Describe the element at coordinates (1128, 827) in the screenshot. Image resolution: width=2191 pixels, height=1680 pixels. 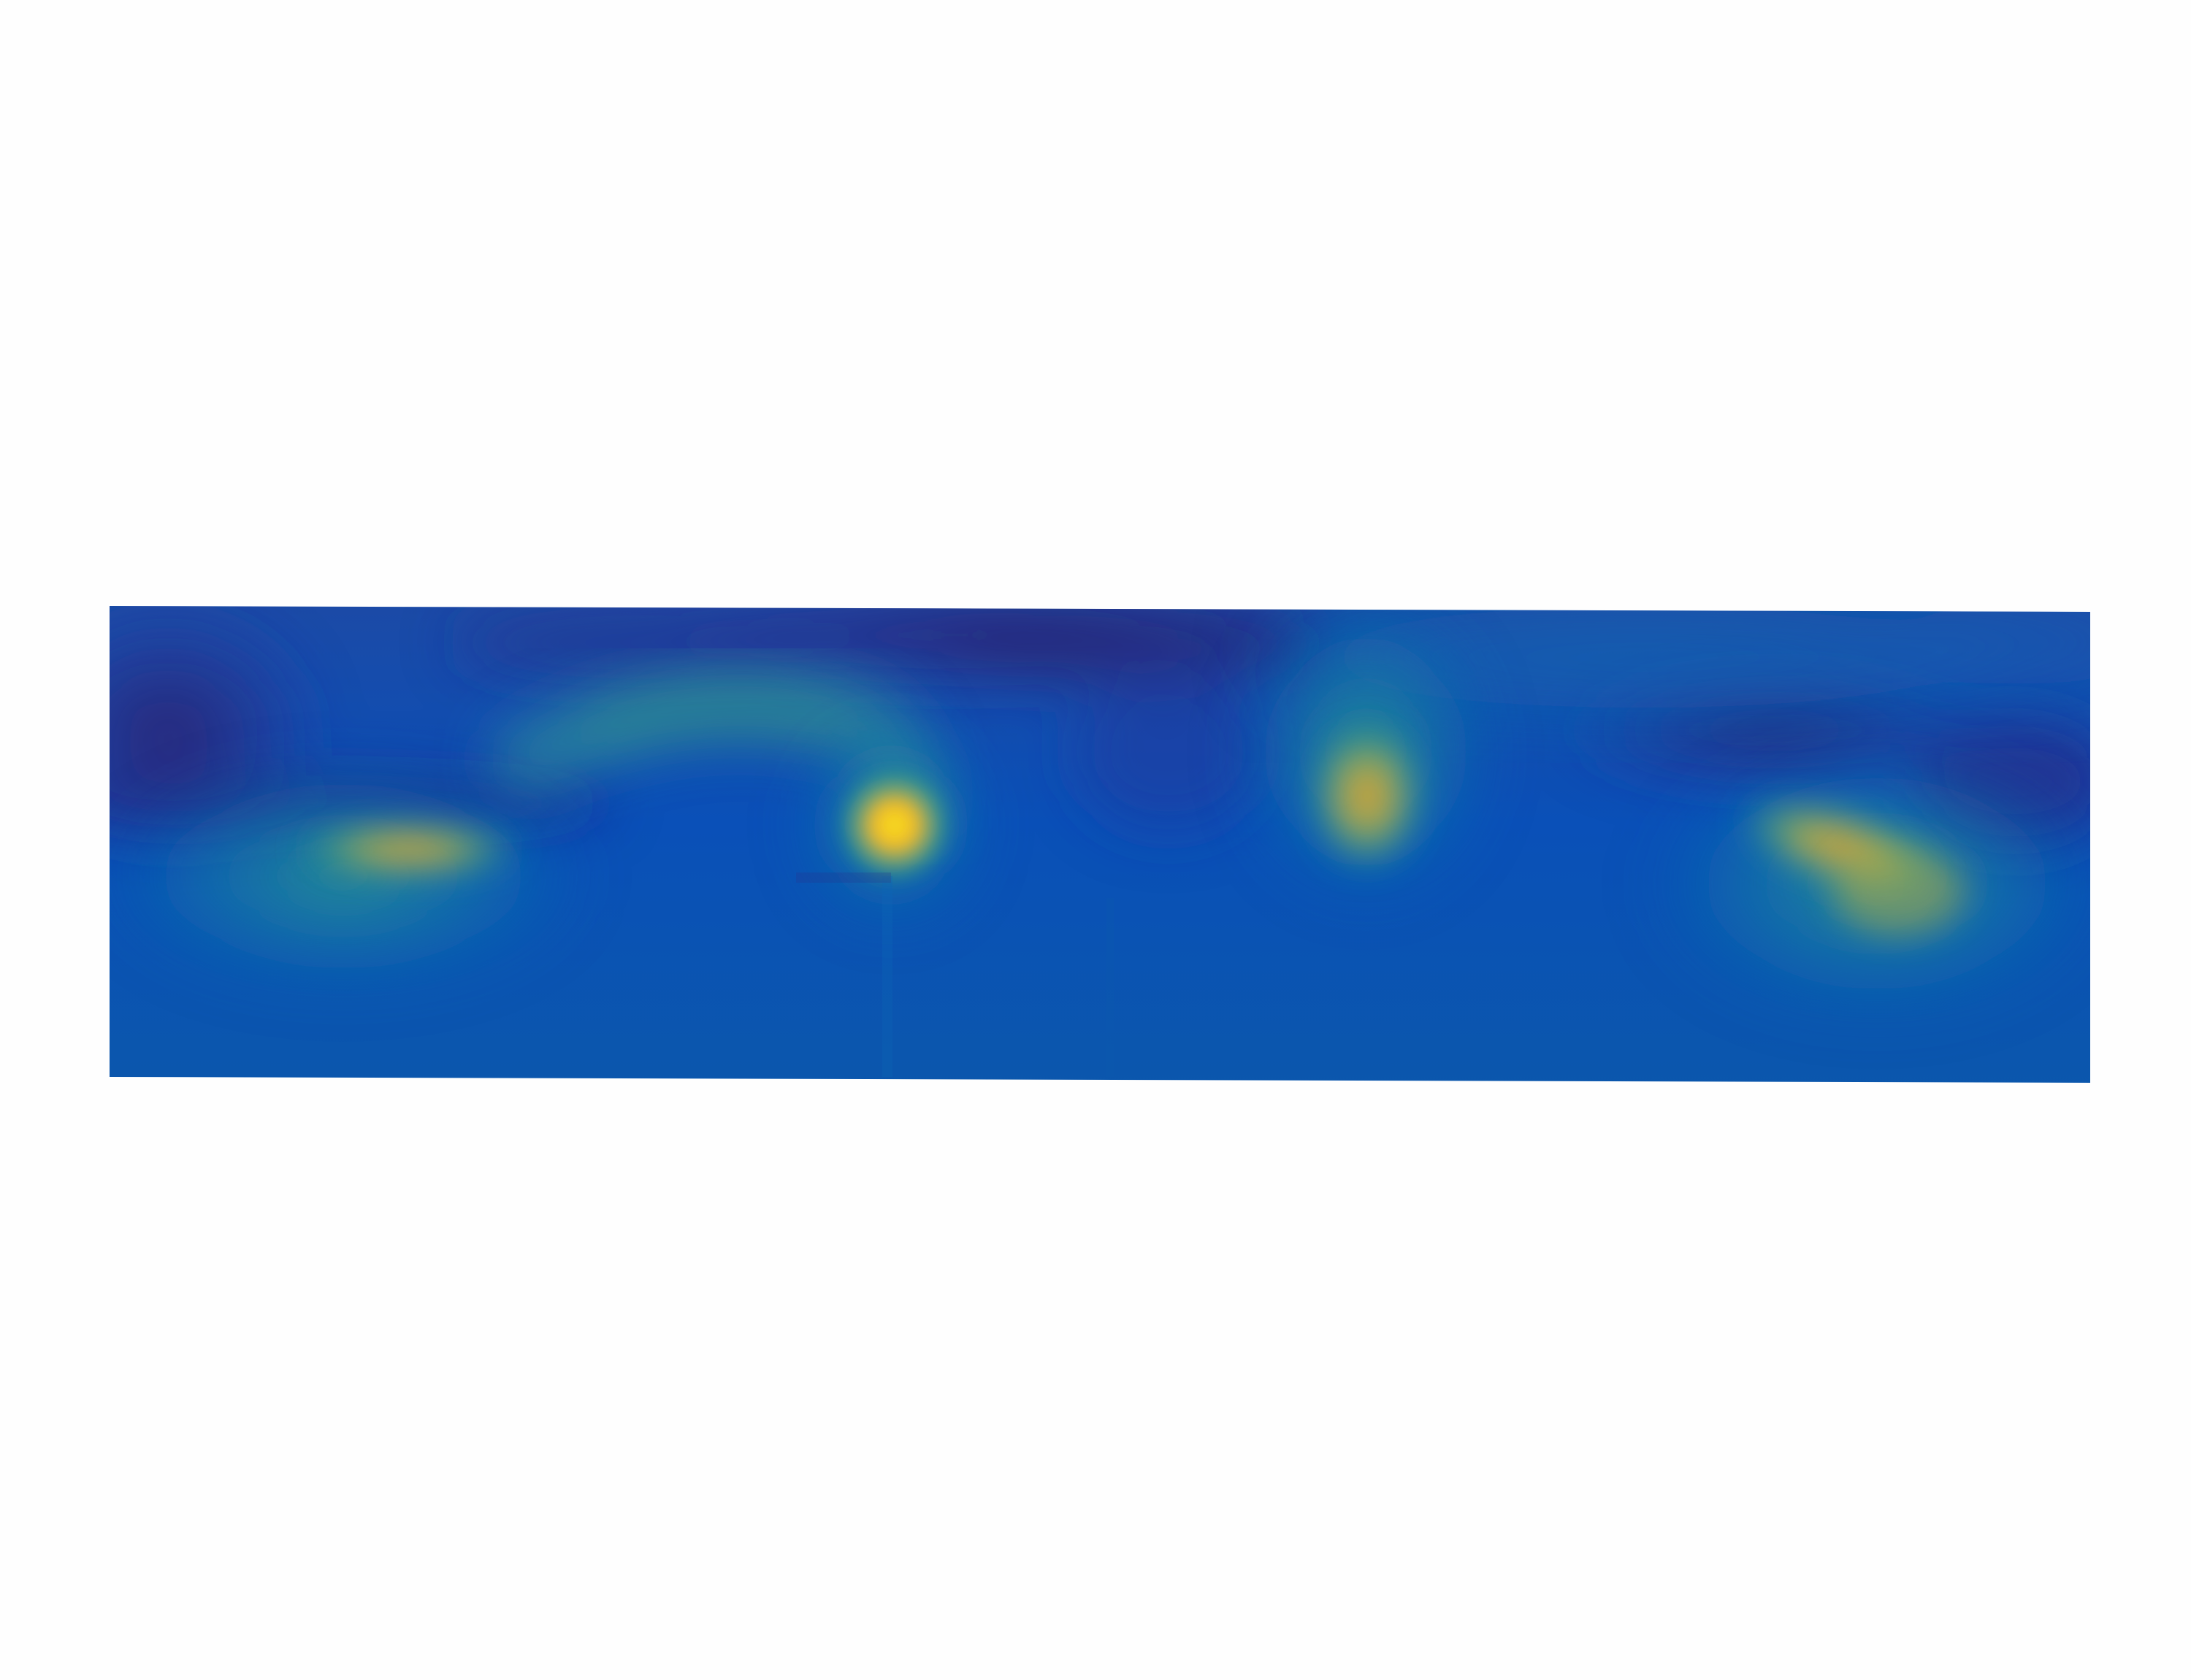
I see `hotspots` at that location.